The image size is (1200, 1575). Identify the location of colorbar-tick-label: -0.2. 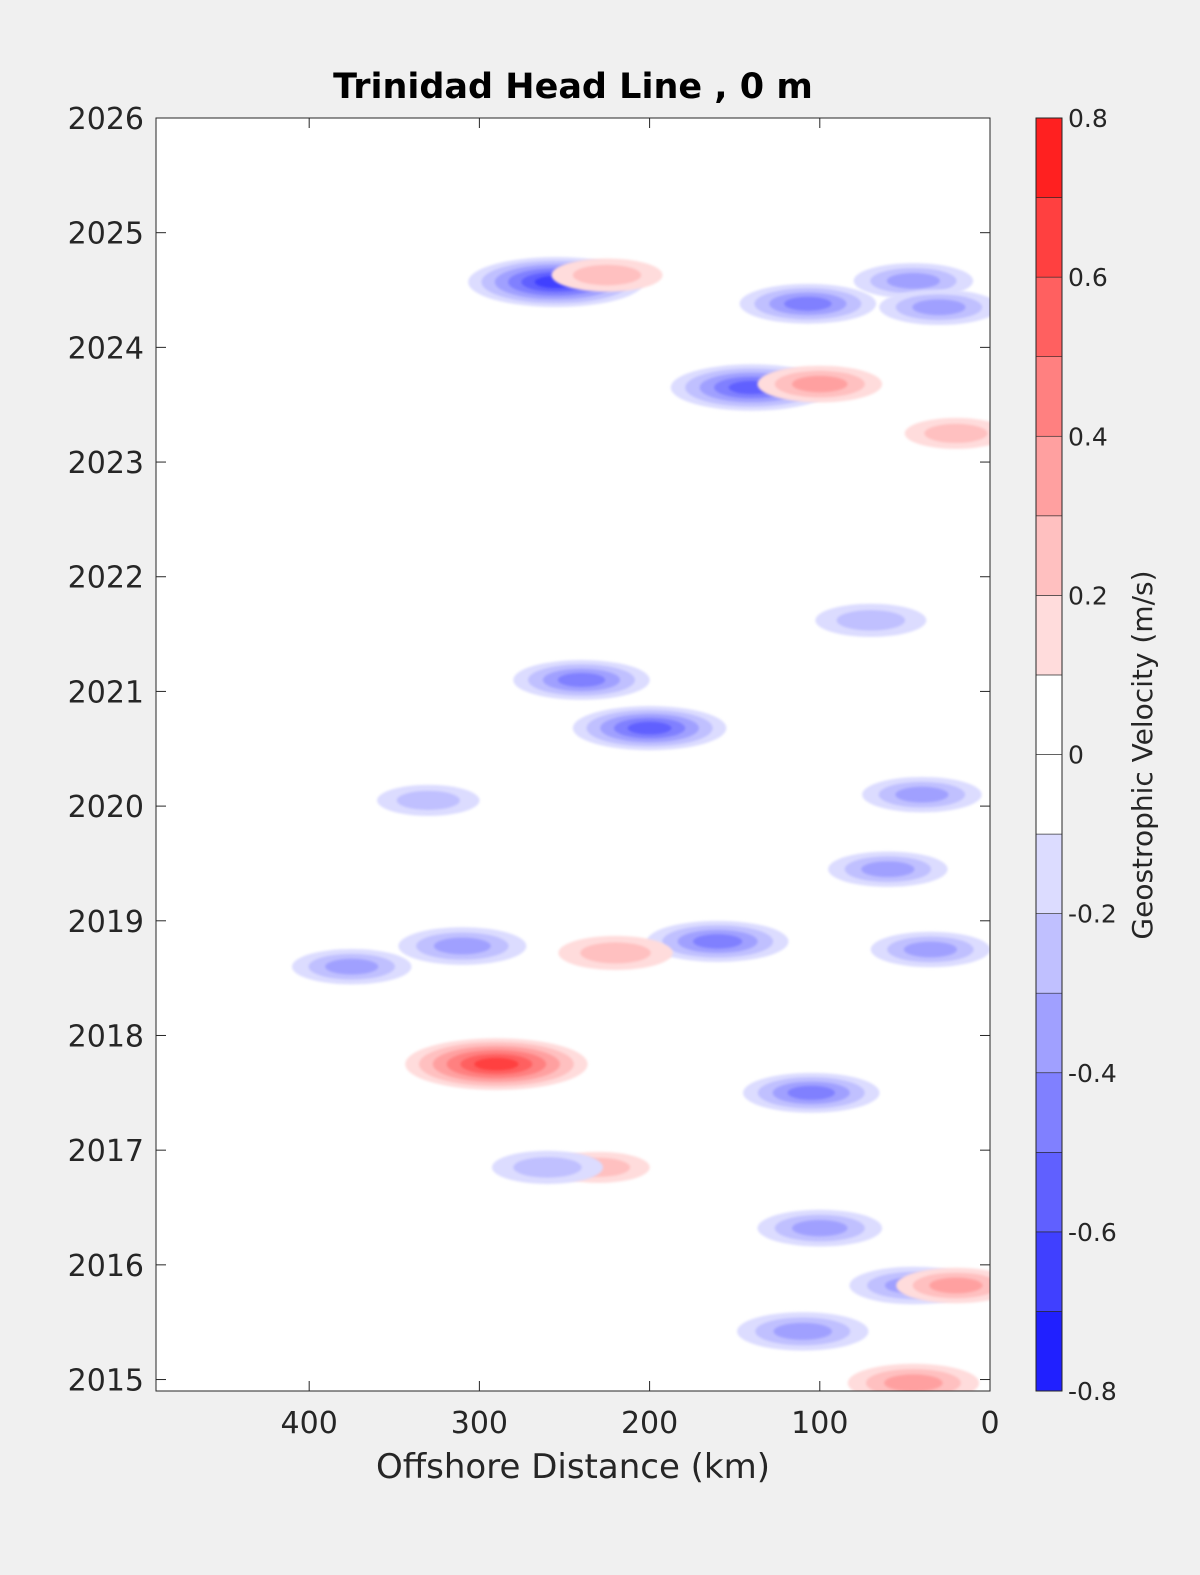
(1092, 914).